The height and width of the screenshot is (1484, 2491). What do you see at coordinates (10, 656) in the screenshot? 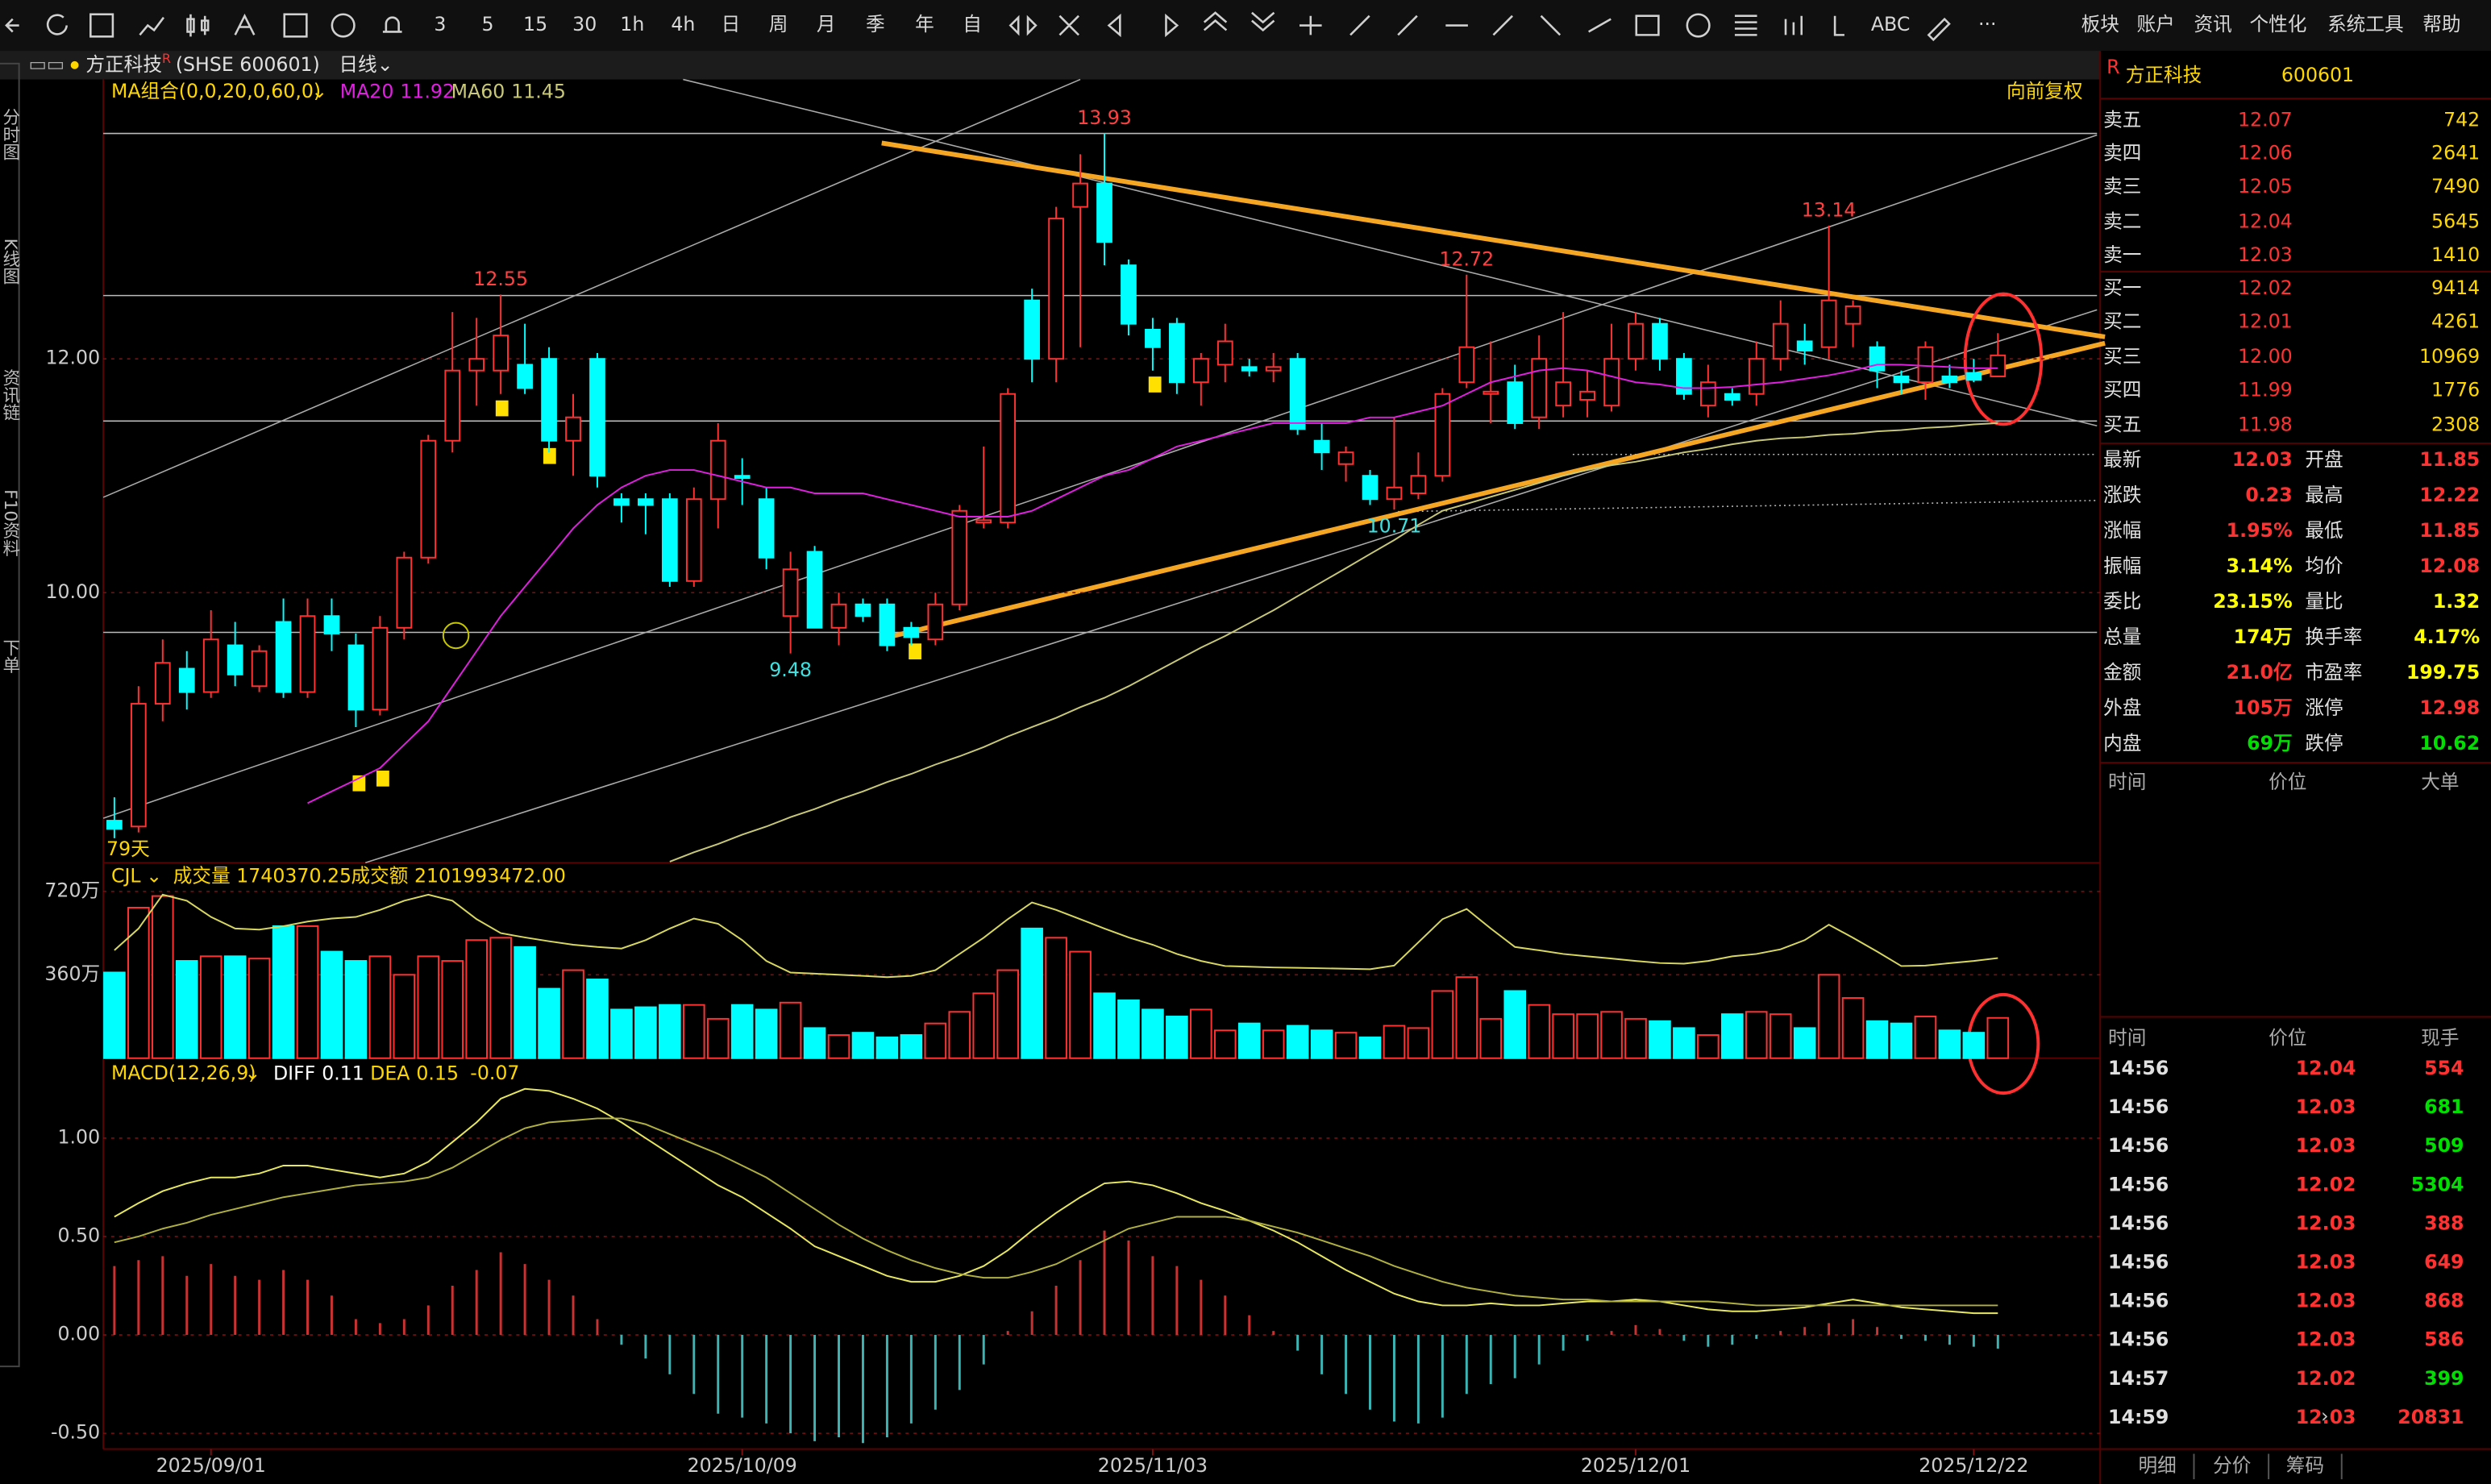
I see `sidebar-tab: 下单` at bounding box center [10, 656].